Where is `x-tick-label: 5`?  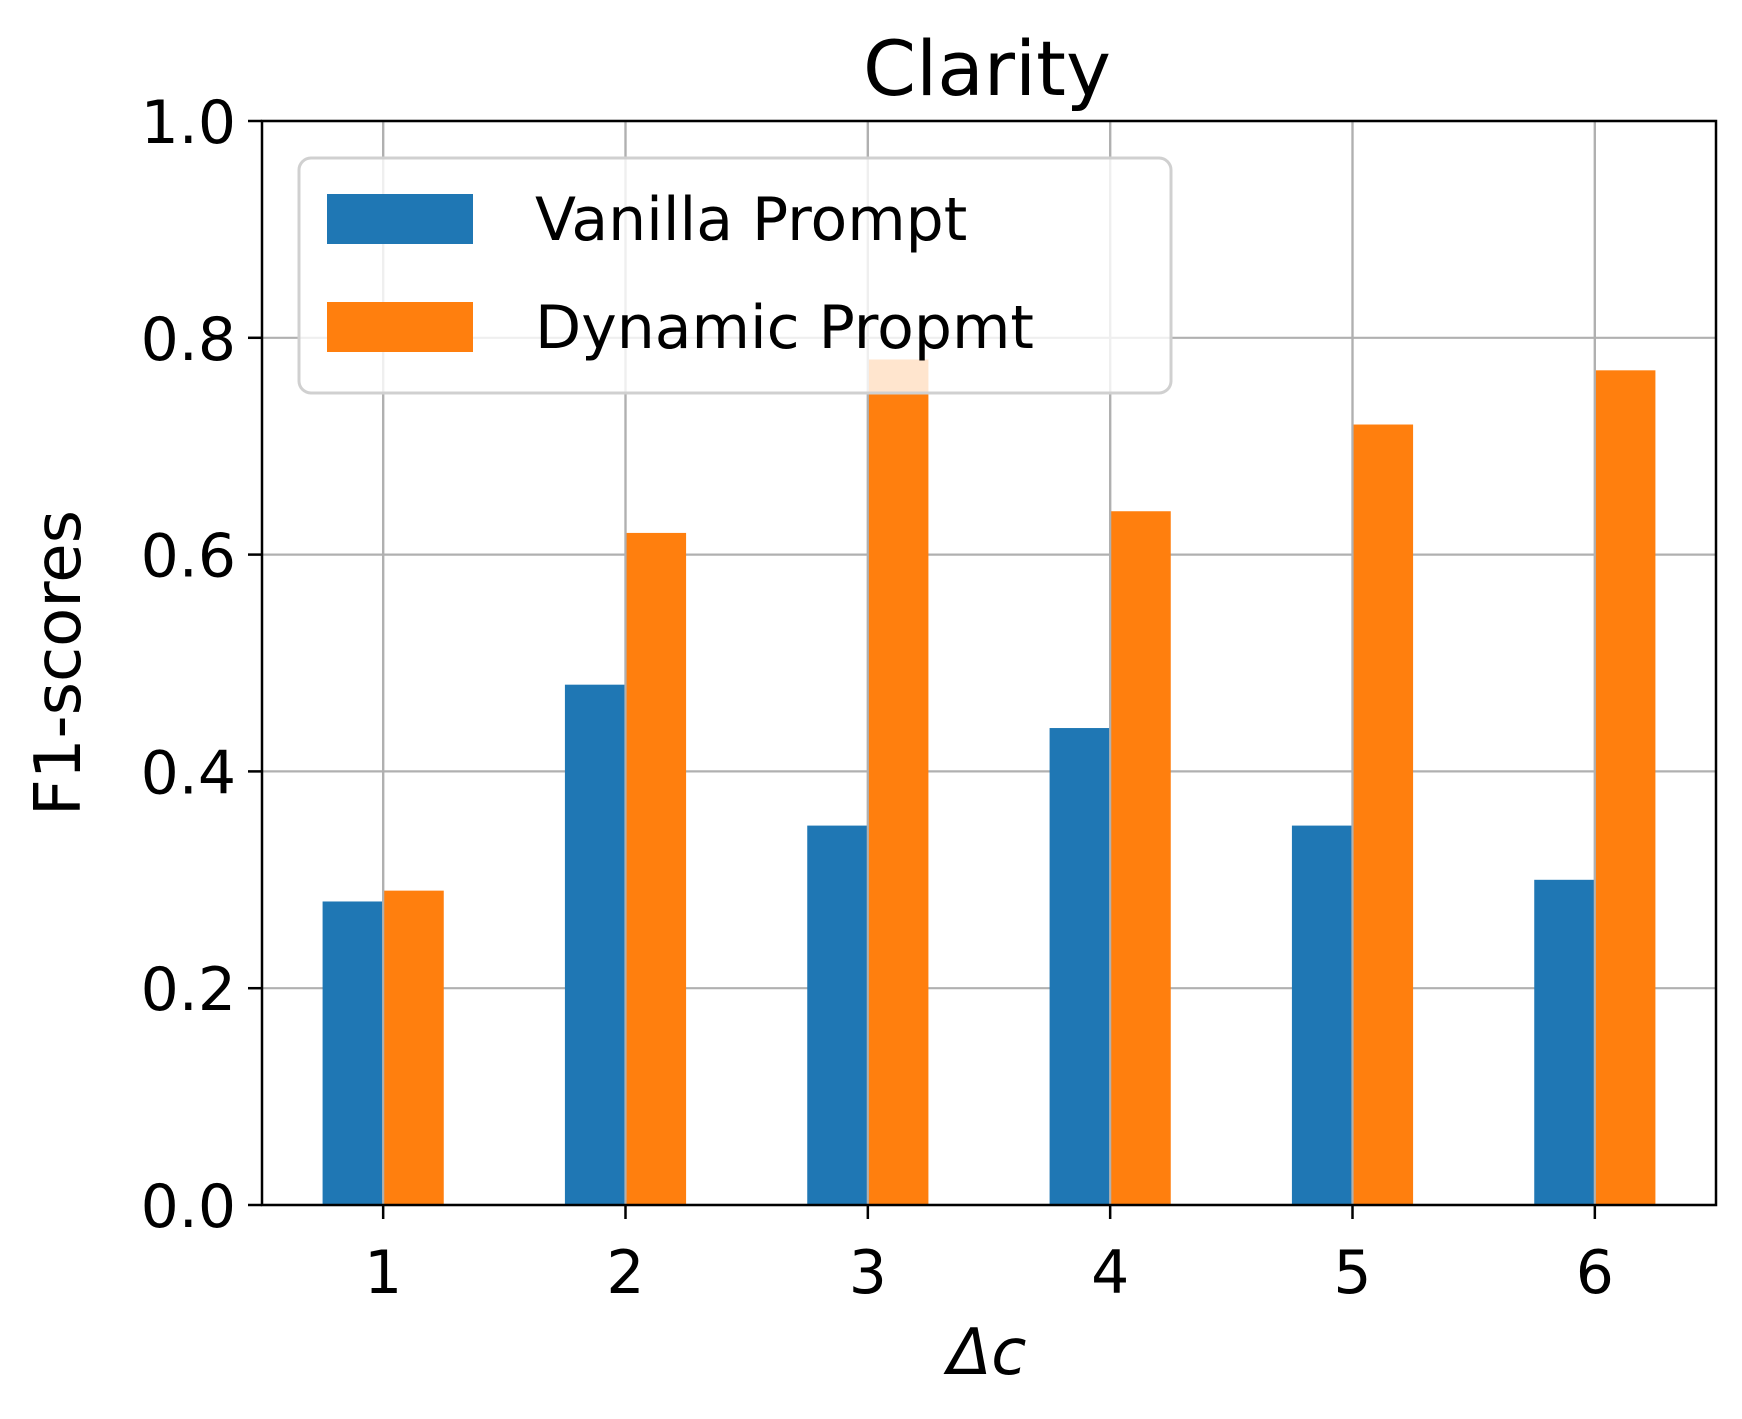 x-tick-label: 5 is located at coordinates (1352, 1273).